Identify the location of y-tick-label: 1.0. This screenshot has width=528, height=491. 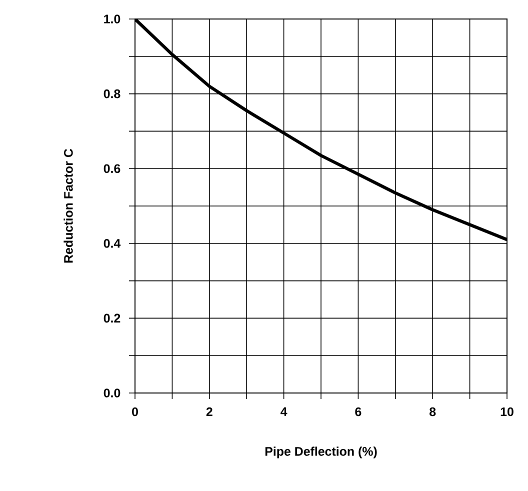
(112, 19).